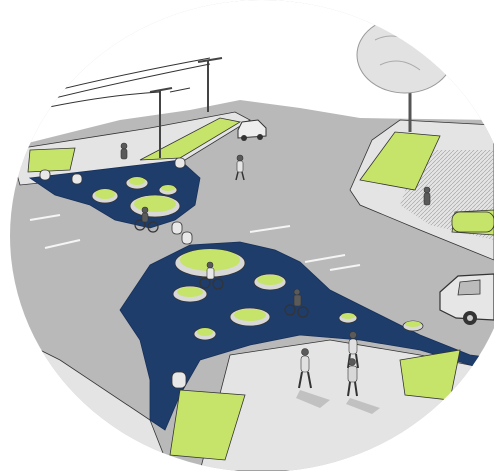 The image size is (494, 471). I want to click on utility-pole-icon, so click(186, 107).